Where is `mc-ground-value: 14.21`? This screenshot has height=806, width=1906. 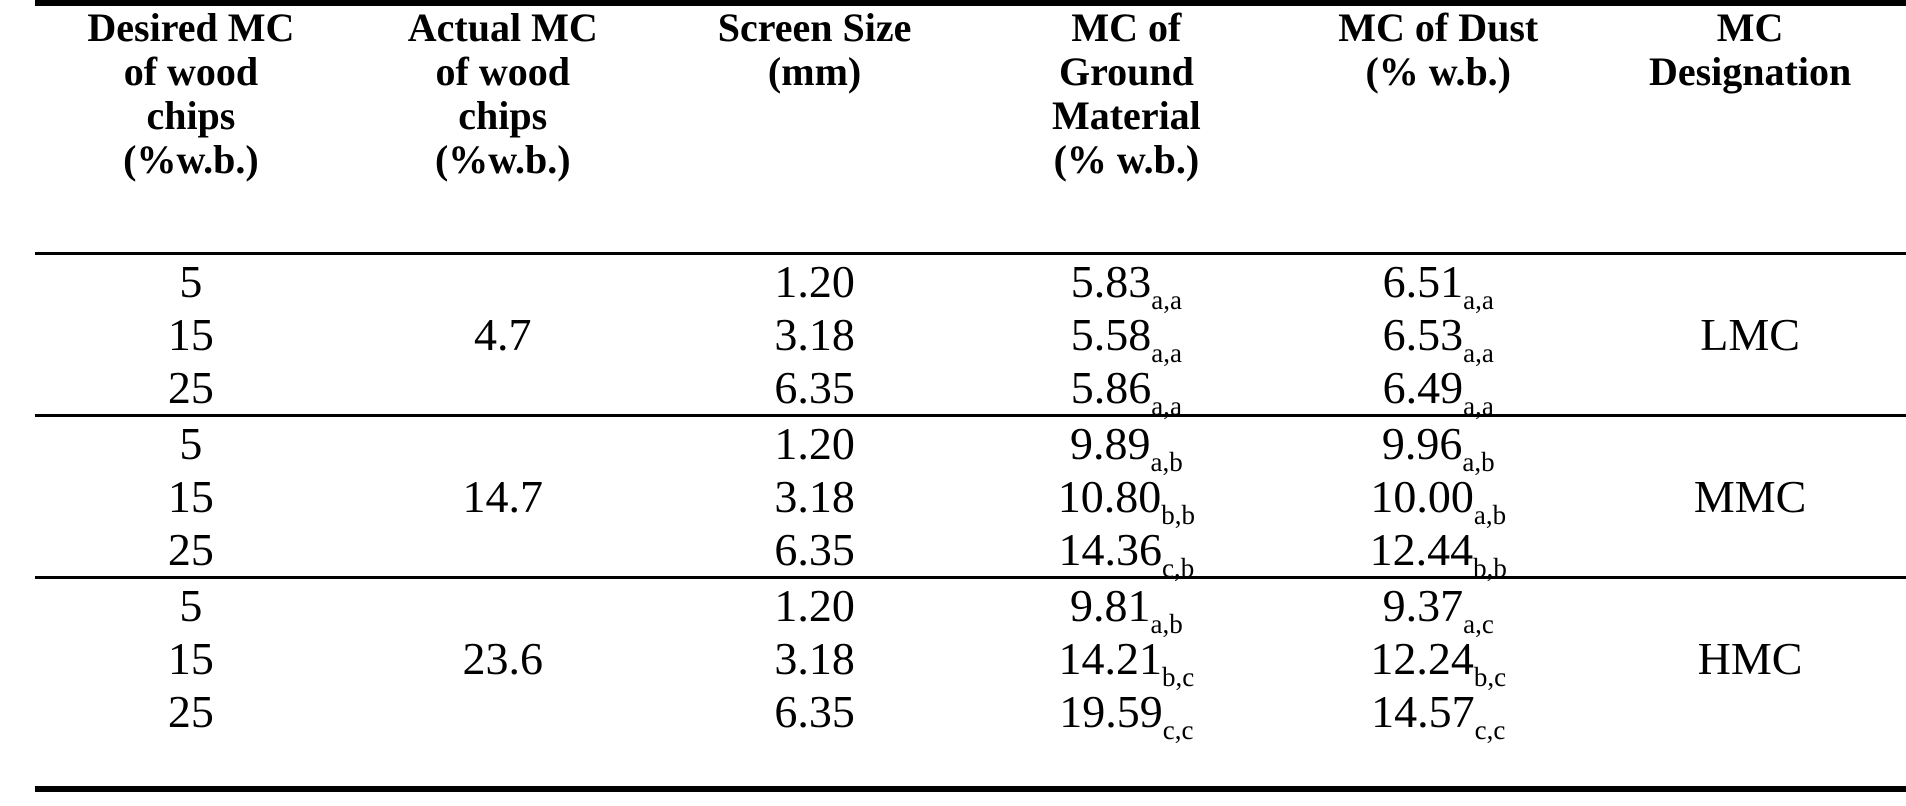
mc-ground-value: 14.21 is located at coordinates (1110, 658).